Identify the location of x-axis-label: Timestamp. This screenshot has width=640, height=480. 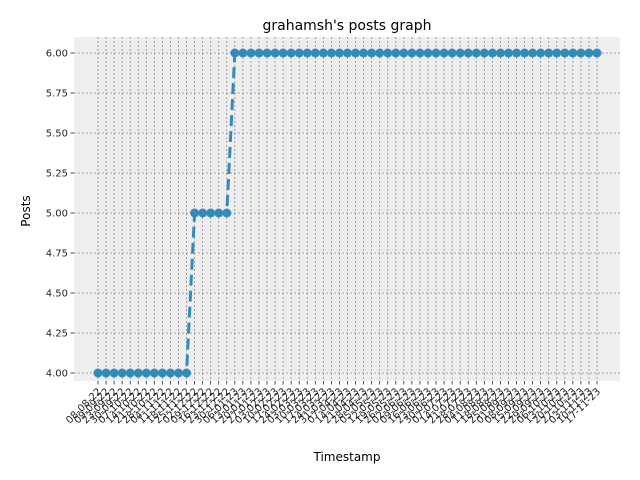
(347, 457).